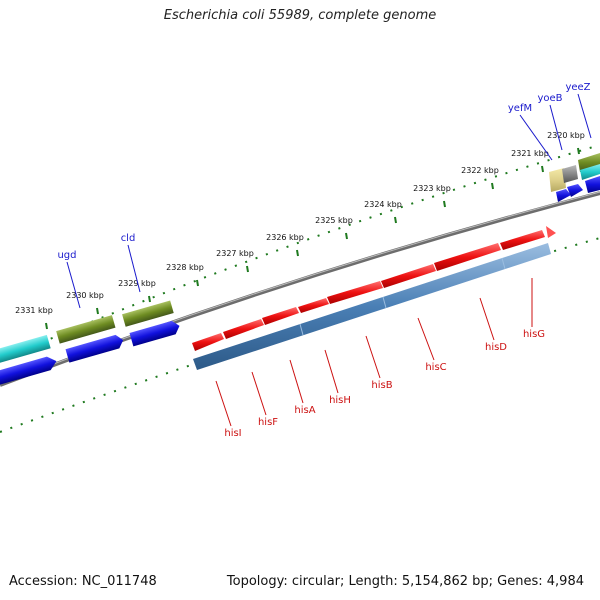  I want to click on his-operon, so click(374, 288).